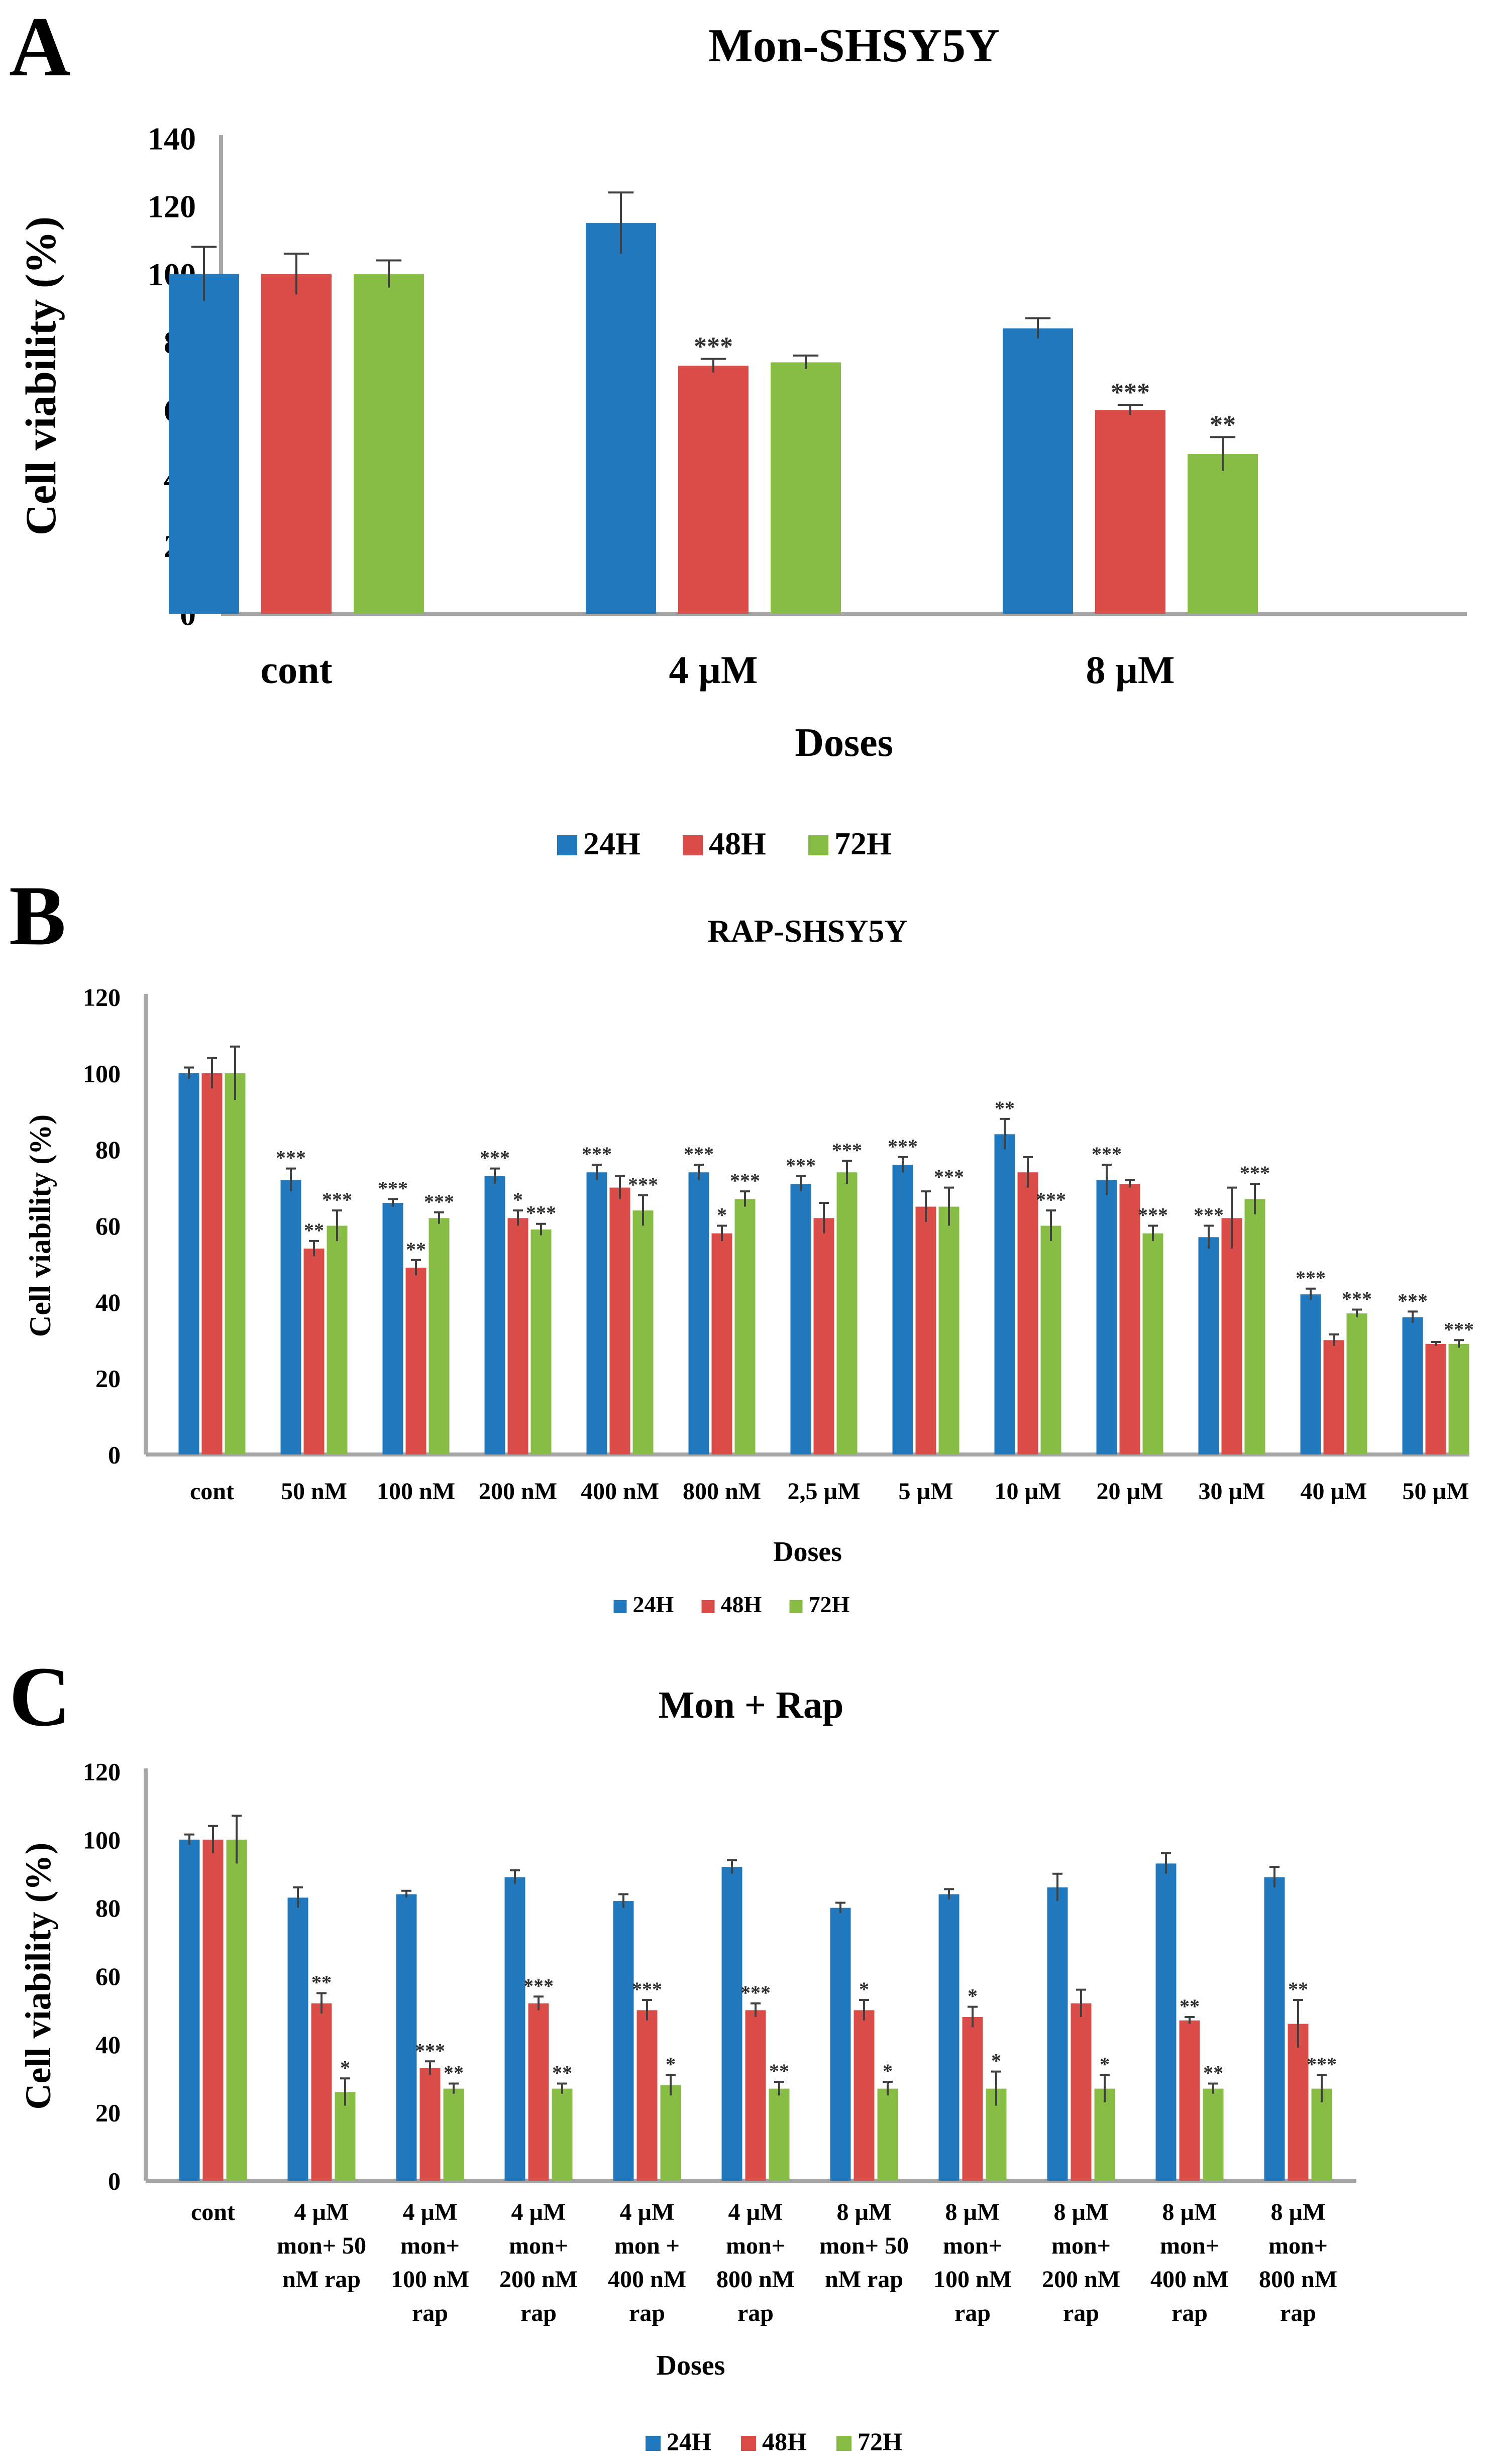  I want to click on x-tick-label: 200 nM, so click(1081, 2279).